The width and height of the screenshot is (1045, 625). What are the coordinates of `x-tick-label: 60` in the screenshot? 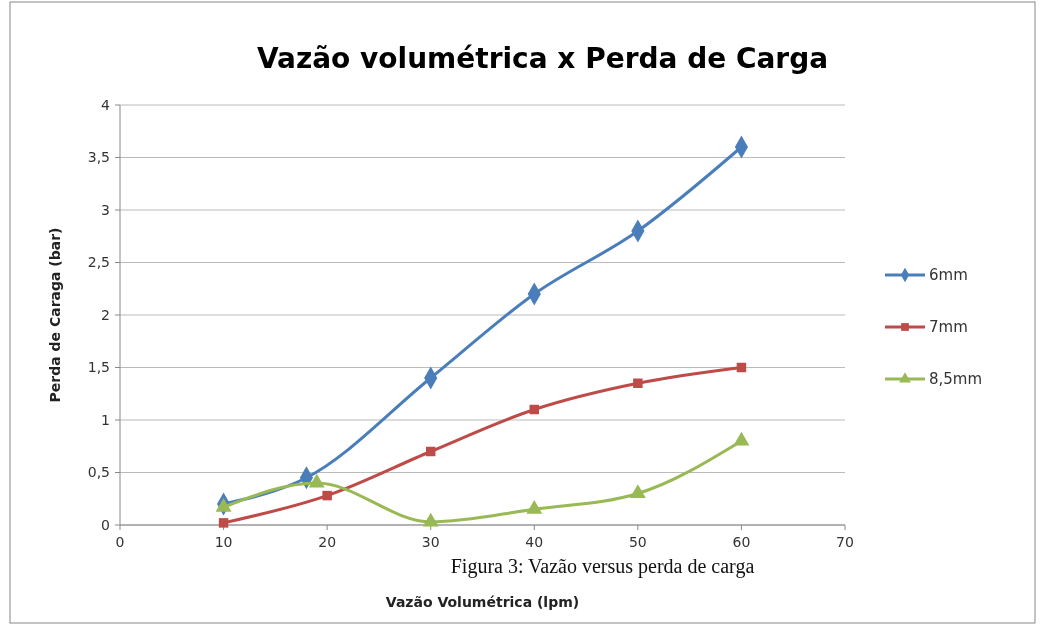 It's located at (741, 542).